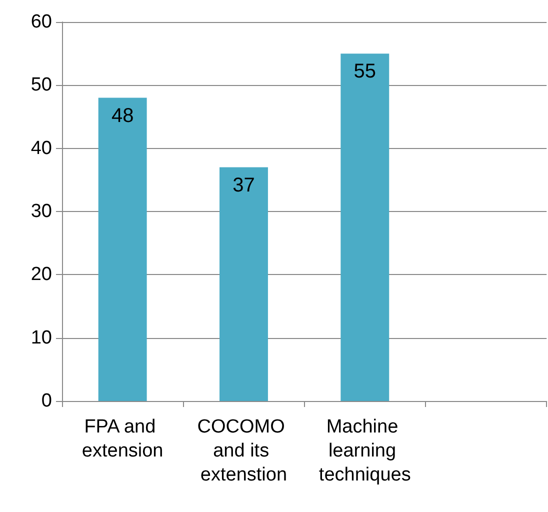 This screenshot has height=512, width=548. I want to click on y-tick-label: 60, so click(41, 22).